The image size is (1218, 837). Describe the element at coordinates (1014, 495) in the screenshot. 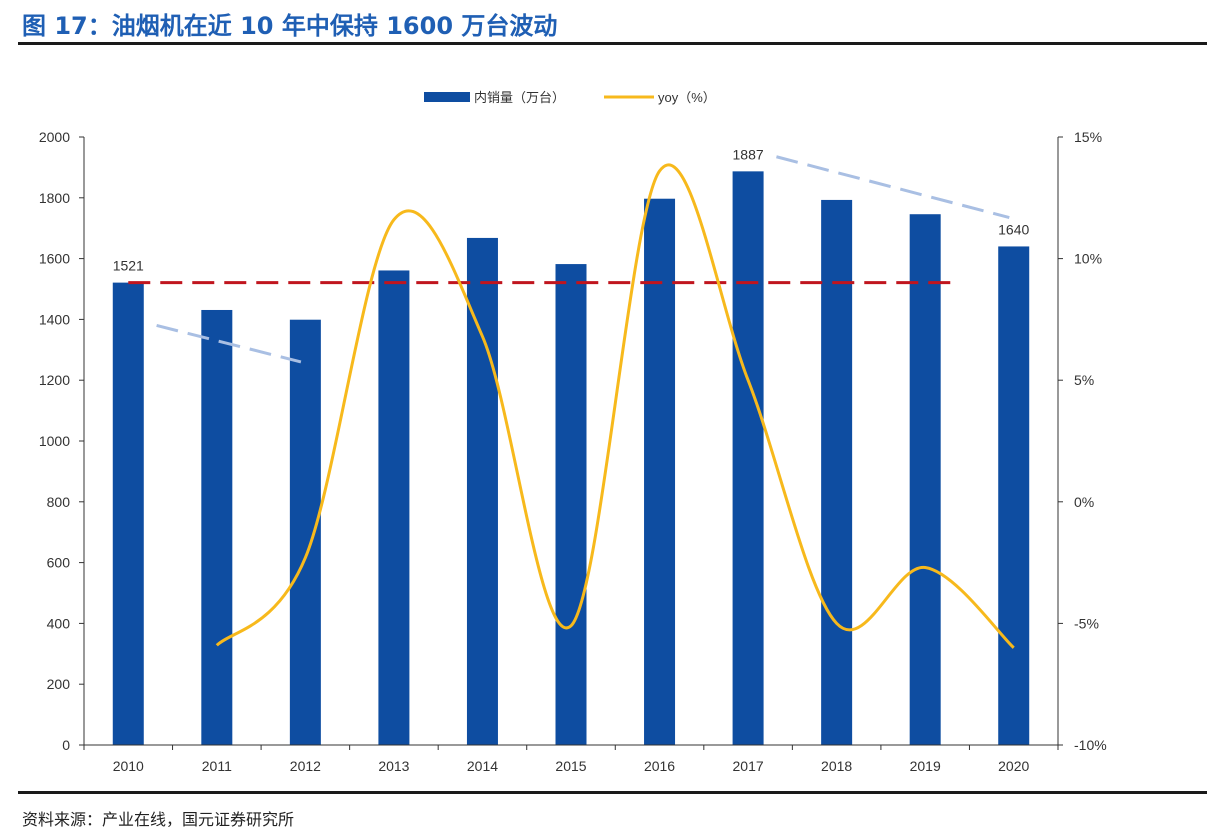

I see `bar-2020` at that location.